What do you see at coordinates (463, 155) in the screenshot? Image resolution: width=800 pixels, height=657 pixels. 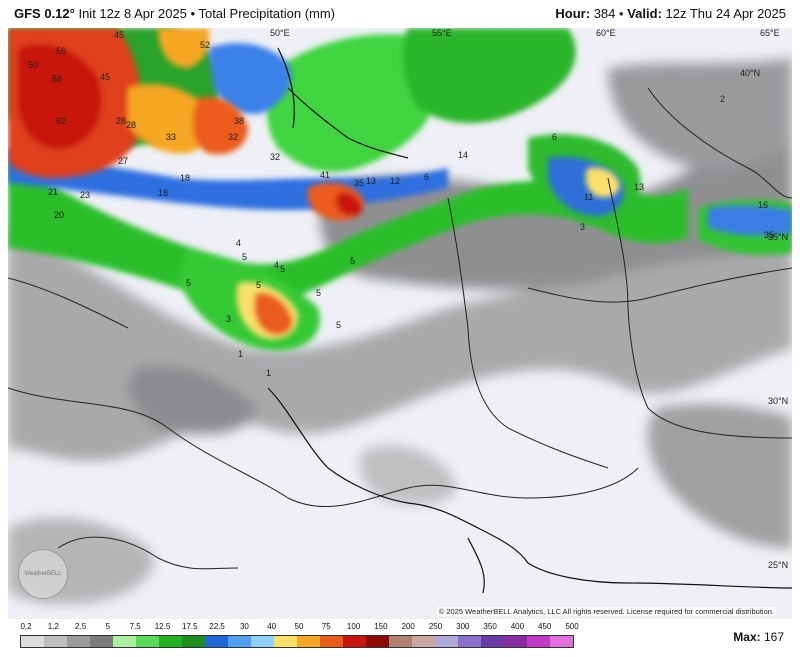 I see `contour-label: 14` at bounding box center [463, 155].